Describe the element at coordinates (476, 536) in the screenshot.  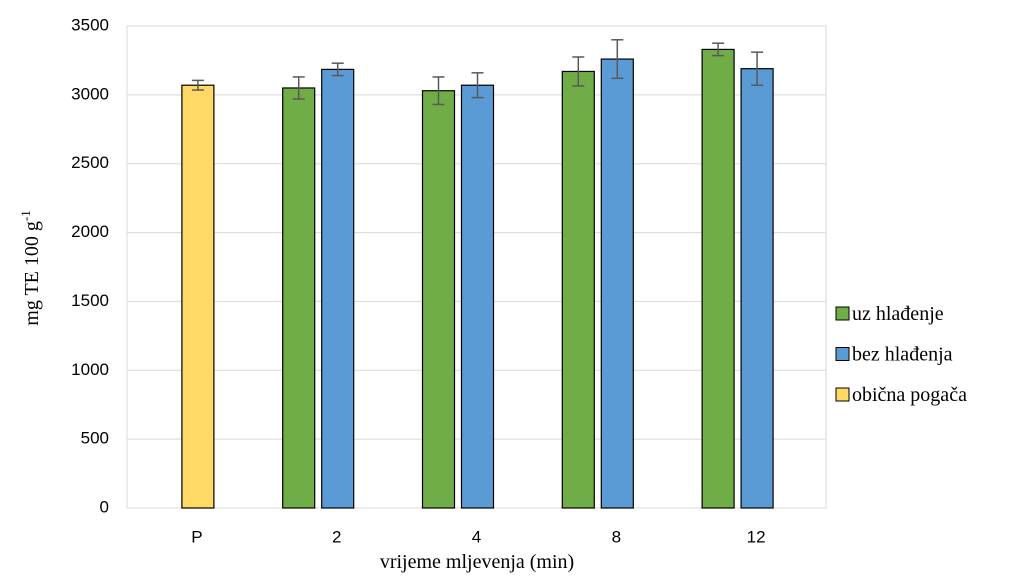
I see `x-tick-label: 4` at that location.